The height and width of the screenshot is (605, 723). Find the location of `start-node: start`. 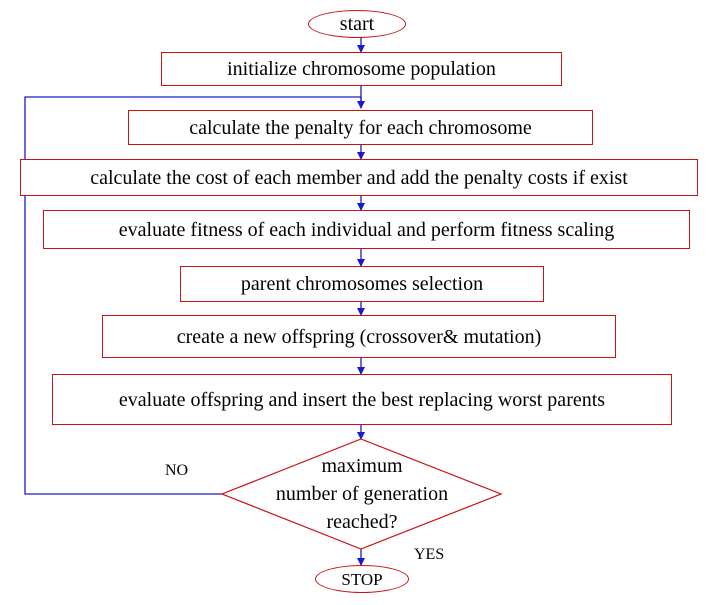

start-node: start is located at coordinates (357, 24).